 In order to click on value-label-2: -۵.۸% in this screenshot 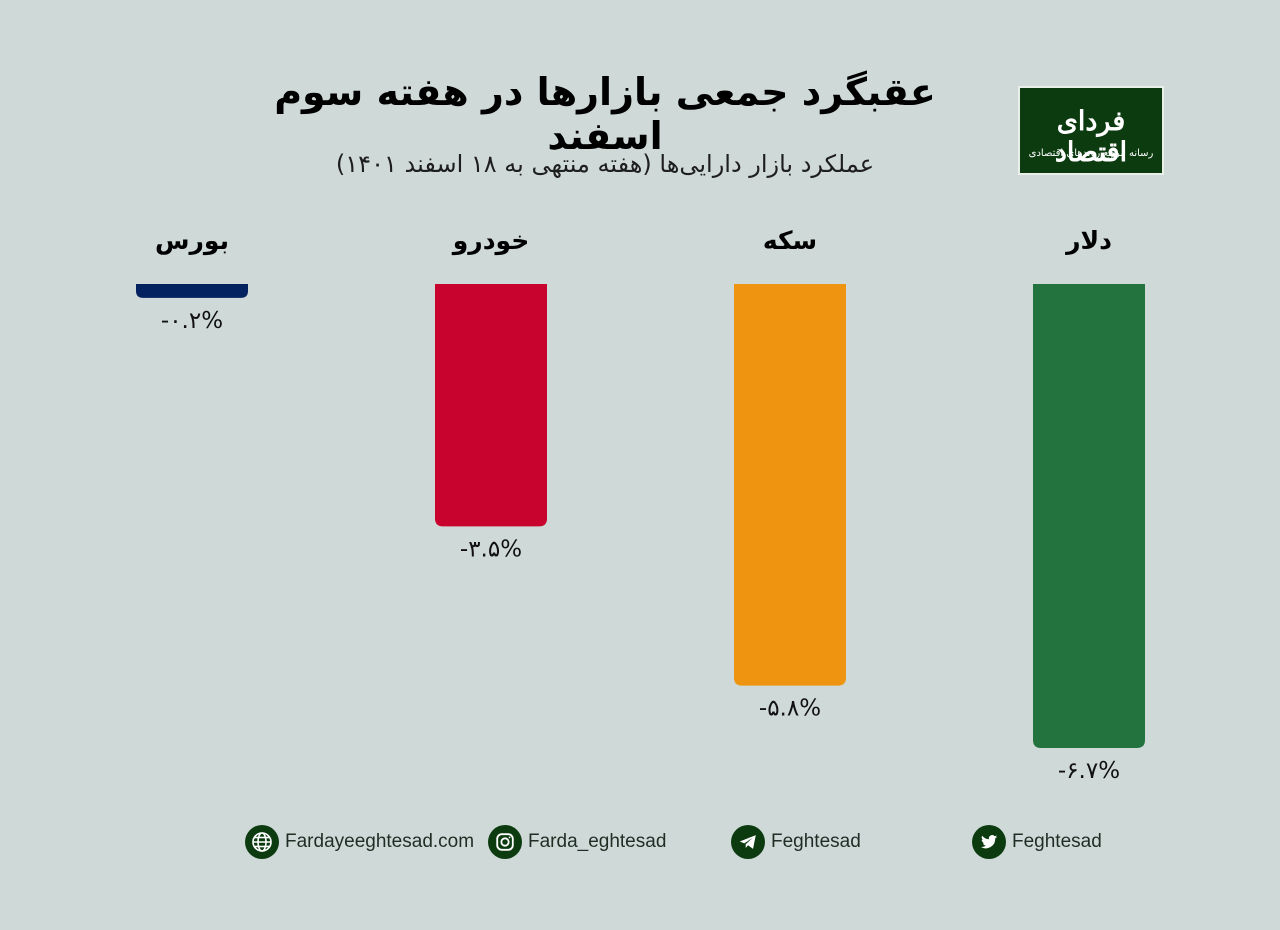, I will do `click(790, 709)`.